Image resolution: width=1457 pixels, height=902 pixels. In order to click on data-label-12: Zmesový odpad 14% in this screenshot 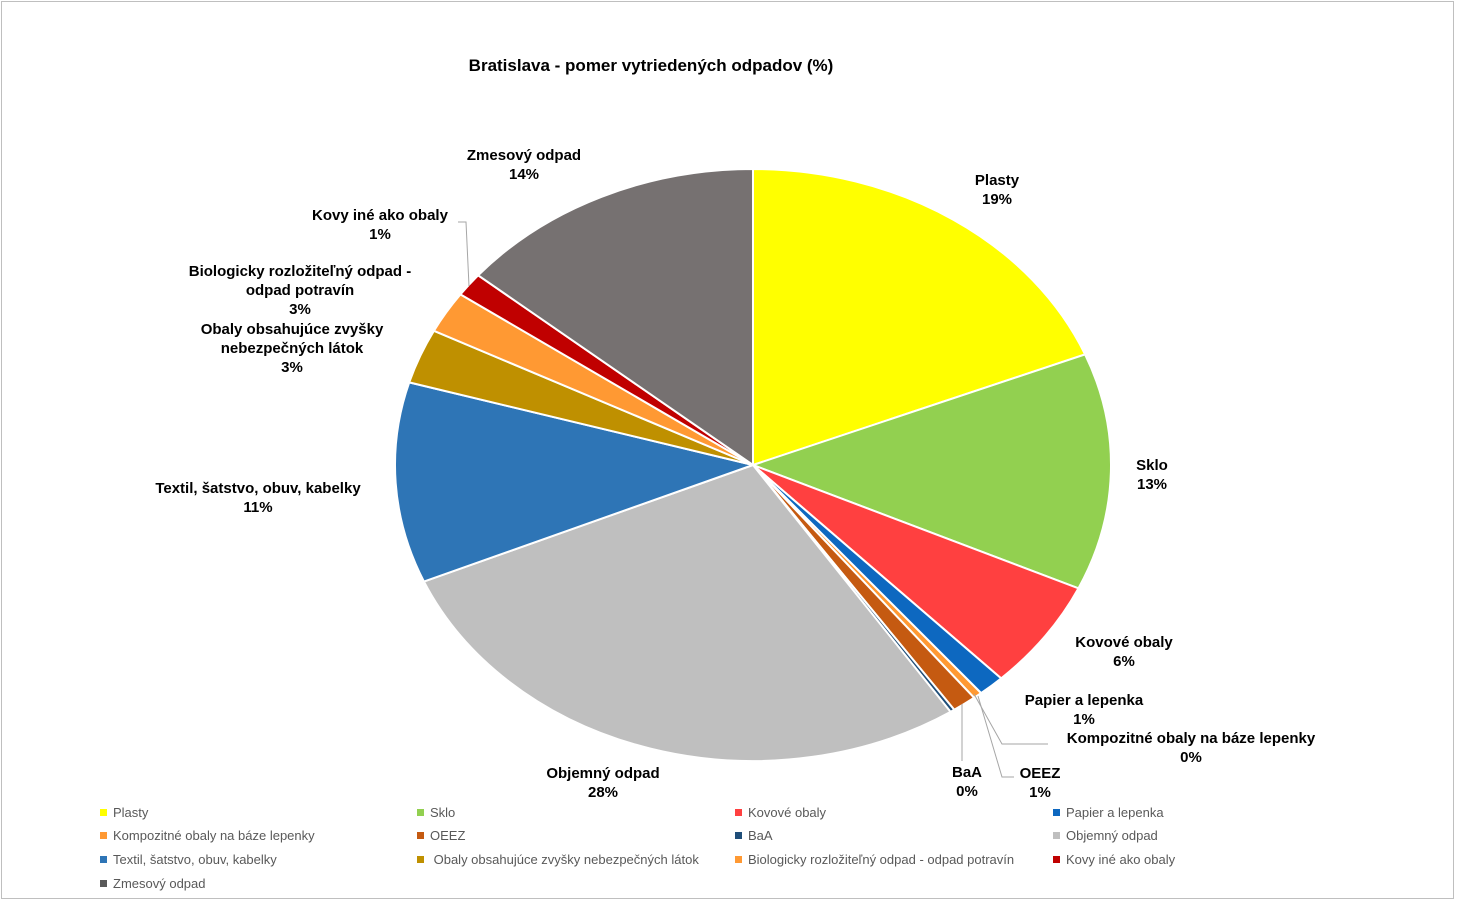, I will do `click(524, 165)`.